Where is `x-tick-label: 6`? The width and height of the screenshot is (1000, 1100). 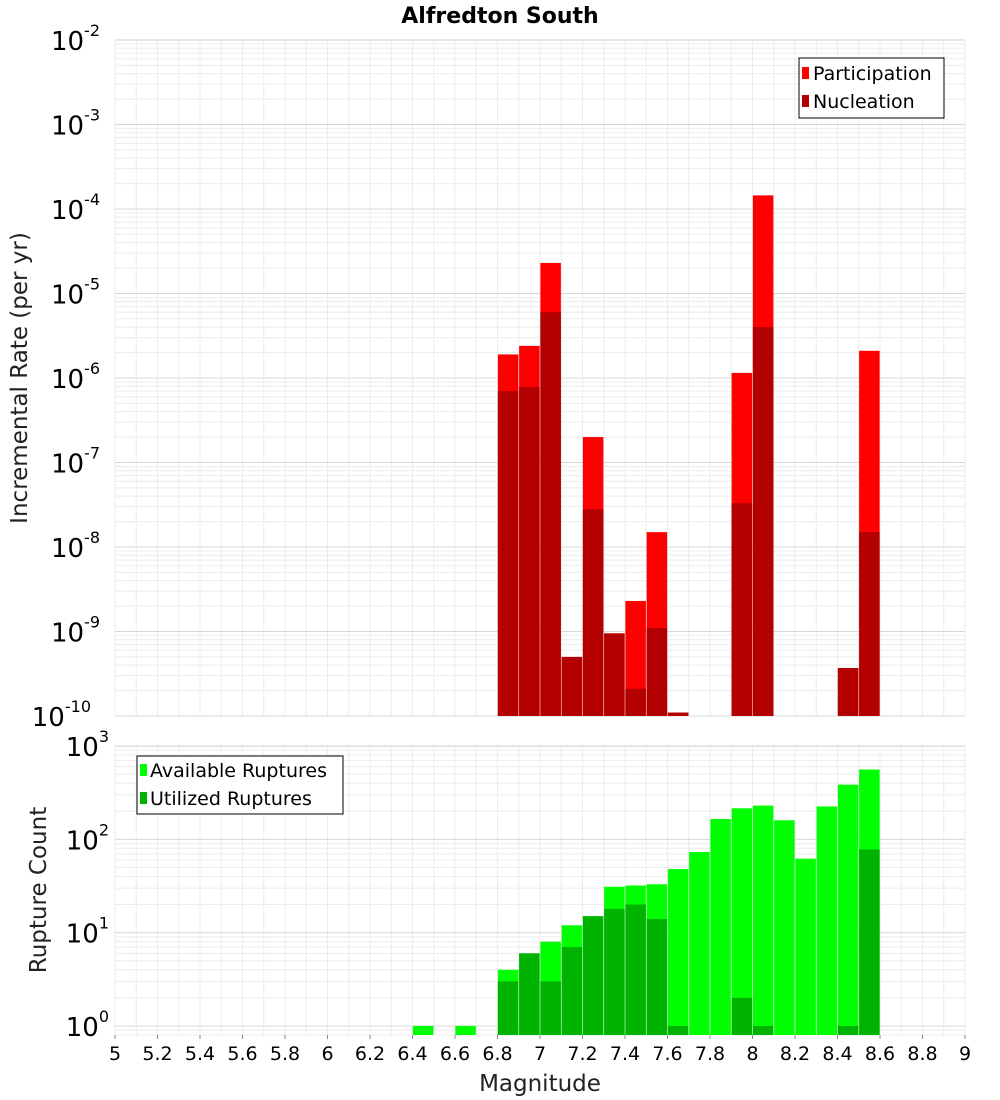 x-tick-label: 6 is located at coordinates (327, 1054).